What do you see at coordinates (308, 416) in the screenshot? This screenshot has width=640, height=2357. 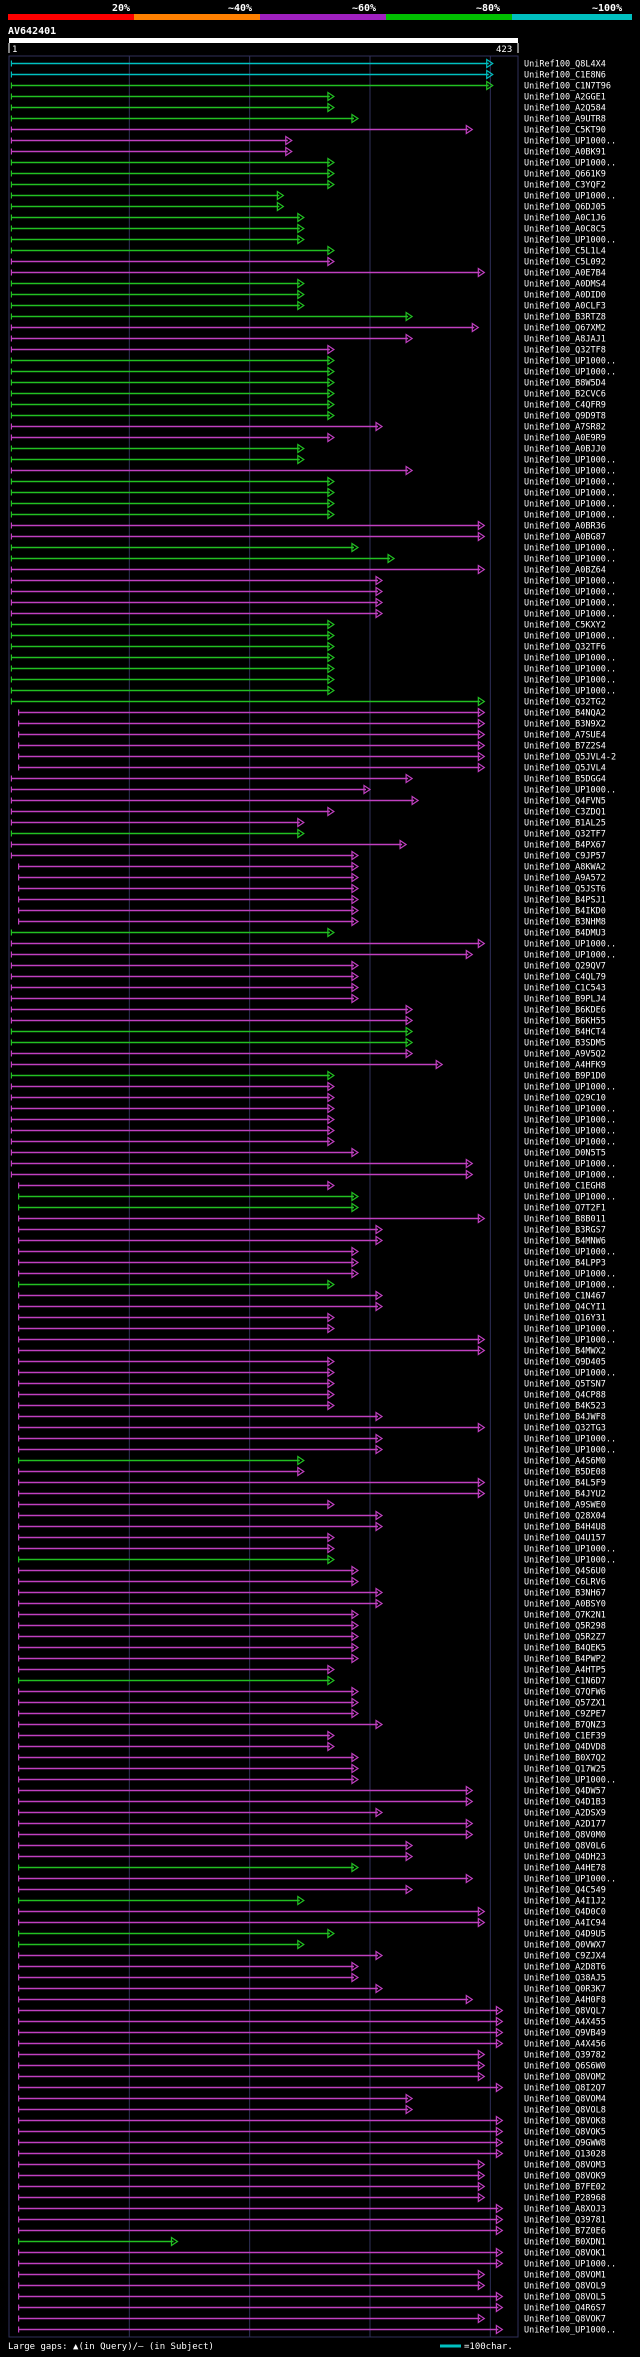 I see `hit-row: UniRef100_Q9D9T8` at bounding box center [308, 416].